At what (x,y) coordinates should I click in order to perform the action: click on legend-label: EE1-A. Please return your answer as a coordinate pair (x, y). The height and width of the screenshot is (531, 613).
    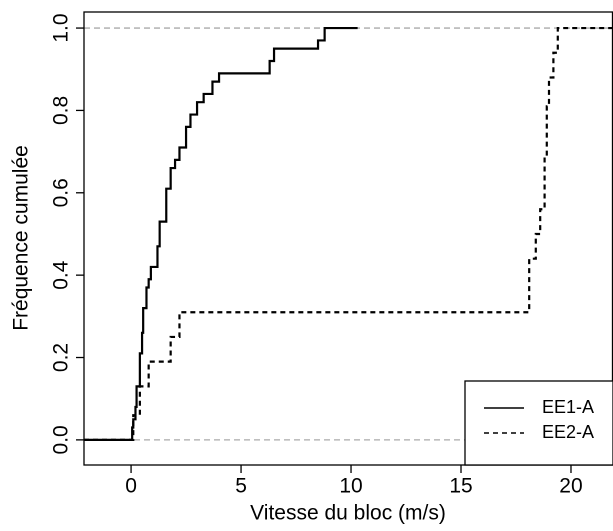
    Looking at the image, I should click on (568, 407).